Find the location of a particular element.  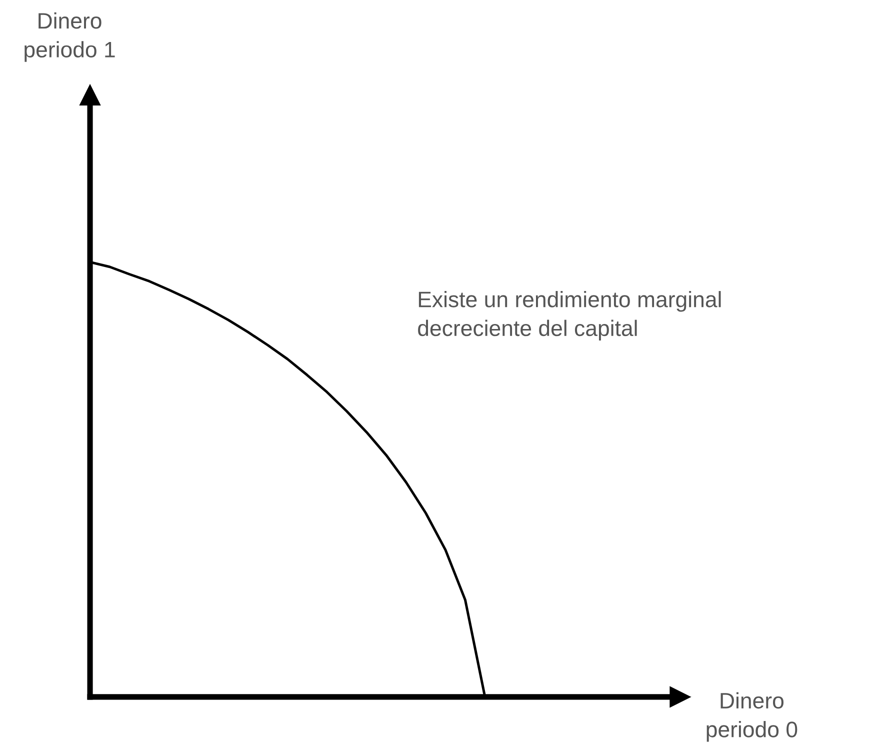

text: Dinero periodo 1 is located at coordinates (69, 37).